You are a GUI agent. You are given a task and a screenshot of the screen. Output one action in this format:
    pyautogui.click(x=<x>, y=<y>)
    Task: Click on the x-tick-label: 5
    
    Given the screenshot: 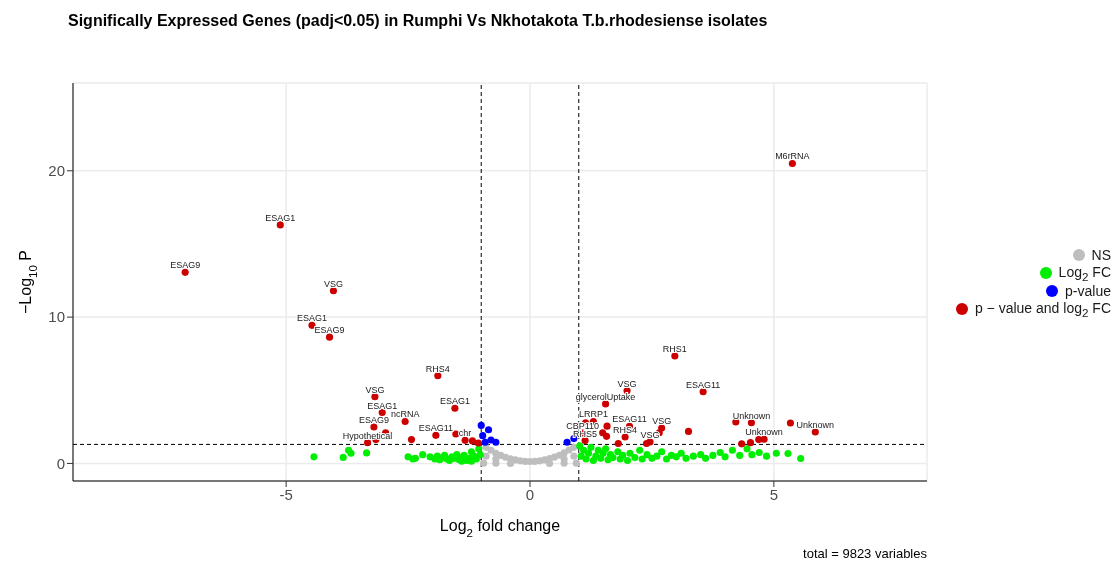 What is the action you would take?
    pyautogui.click(x=774, y=494)
    